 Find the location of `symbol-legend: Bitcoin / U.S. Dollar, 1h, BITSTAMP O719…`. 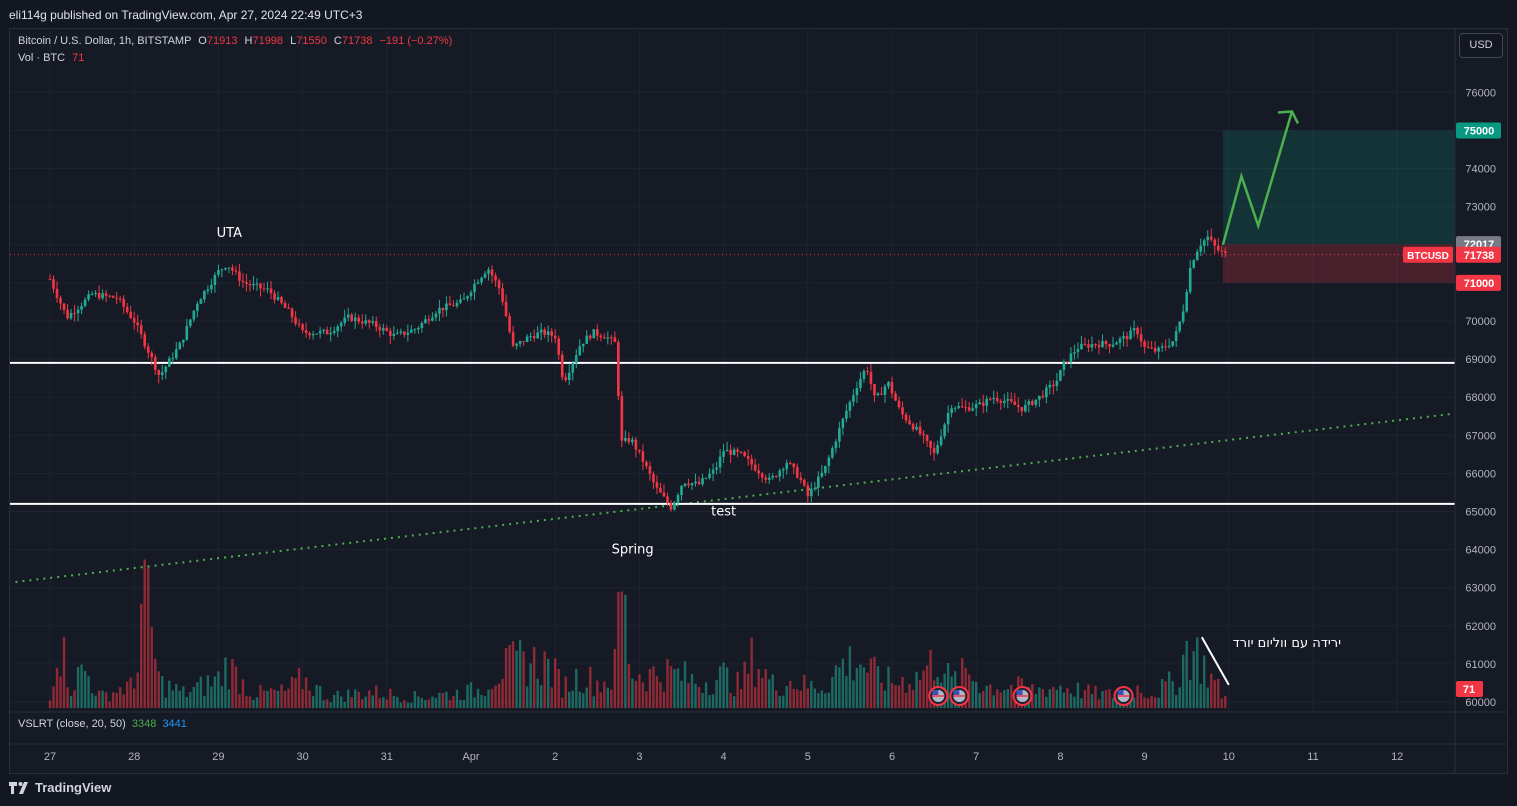

symbol-legend: Bitcoin / U.S. Dollar, 1h, BITSTAMP O719… is located at coordinates (235, 41).